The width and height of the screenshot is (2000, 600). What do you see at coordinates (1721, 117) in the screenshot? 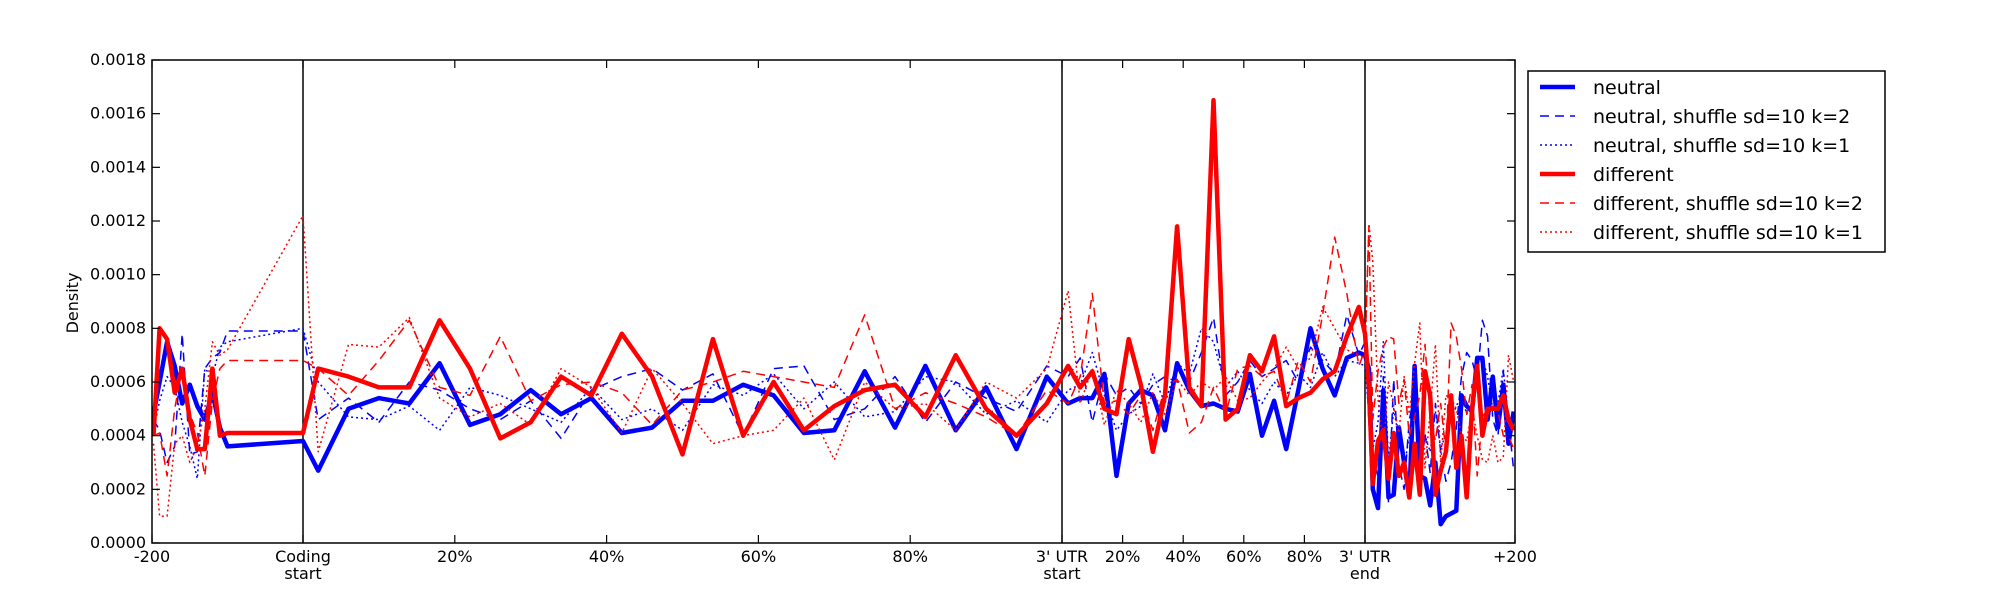
I see `legend-label-1: neutral, shuffle sd=10 k=2` at bounding box center [1721, 117].